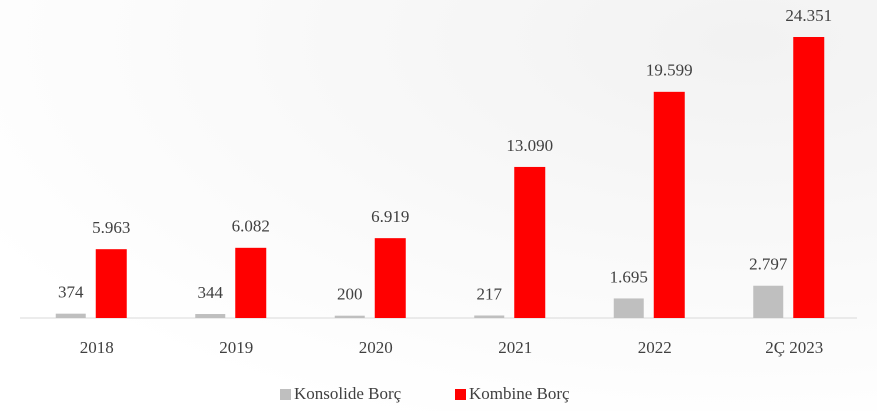 The width and height of the screenshot is (877, 411). I want to click on value-label: 1.695, so click(629, 276).